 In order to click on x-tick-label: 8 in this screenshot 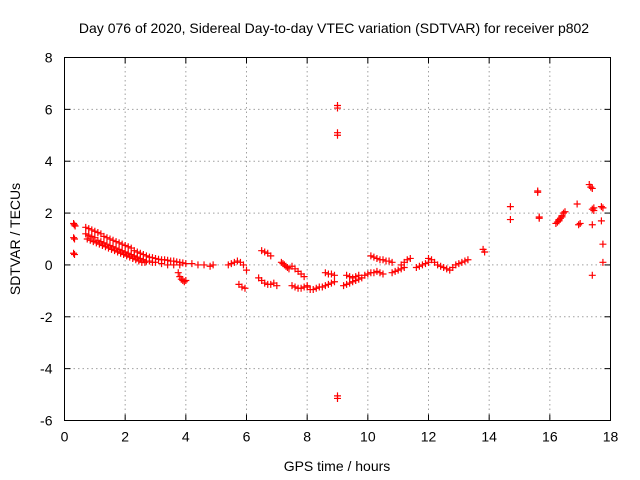, I will do `click(307, 437)`.